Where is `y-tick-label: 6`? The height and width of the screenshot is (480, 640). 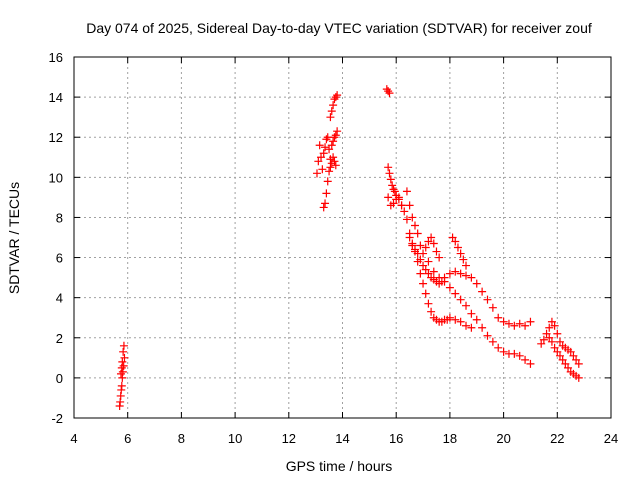
y-tick-label: 6 is located at coordinates (59, 258).